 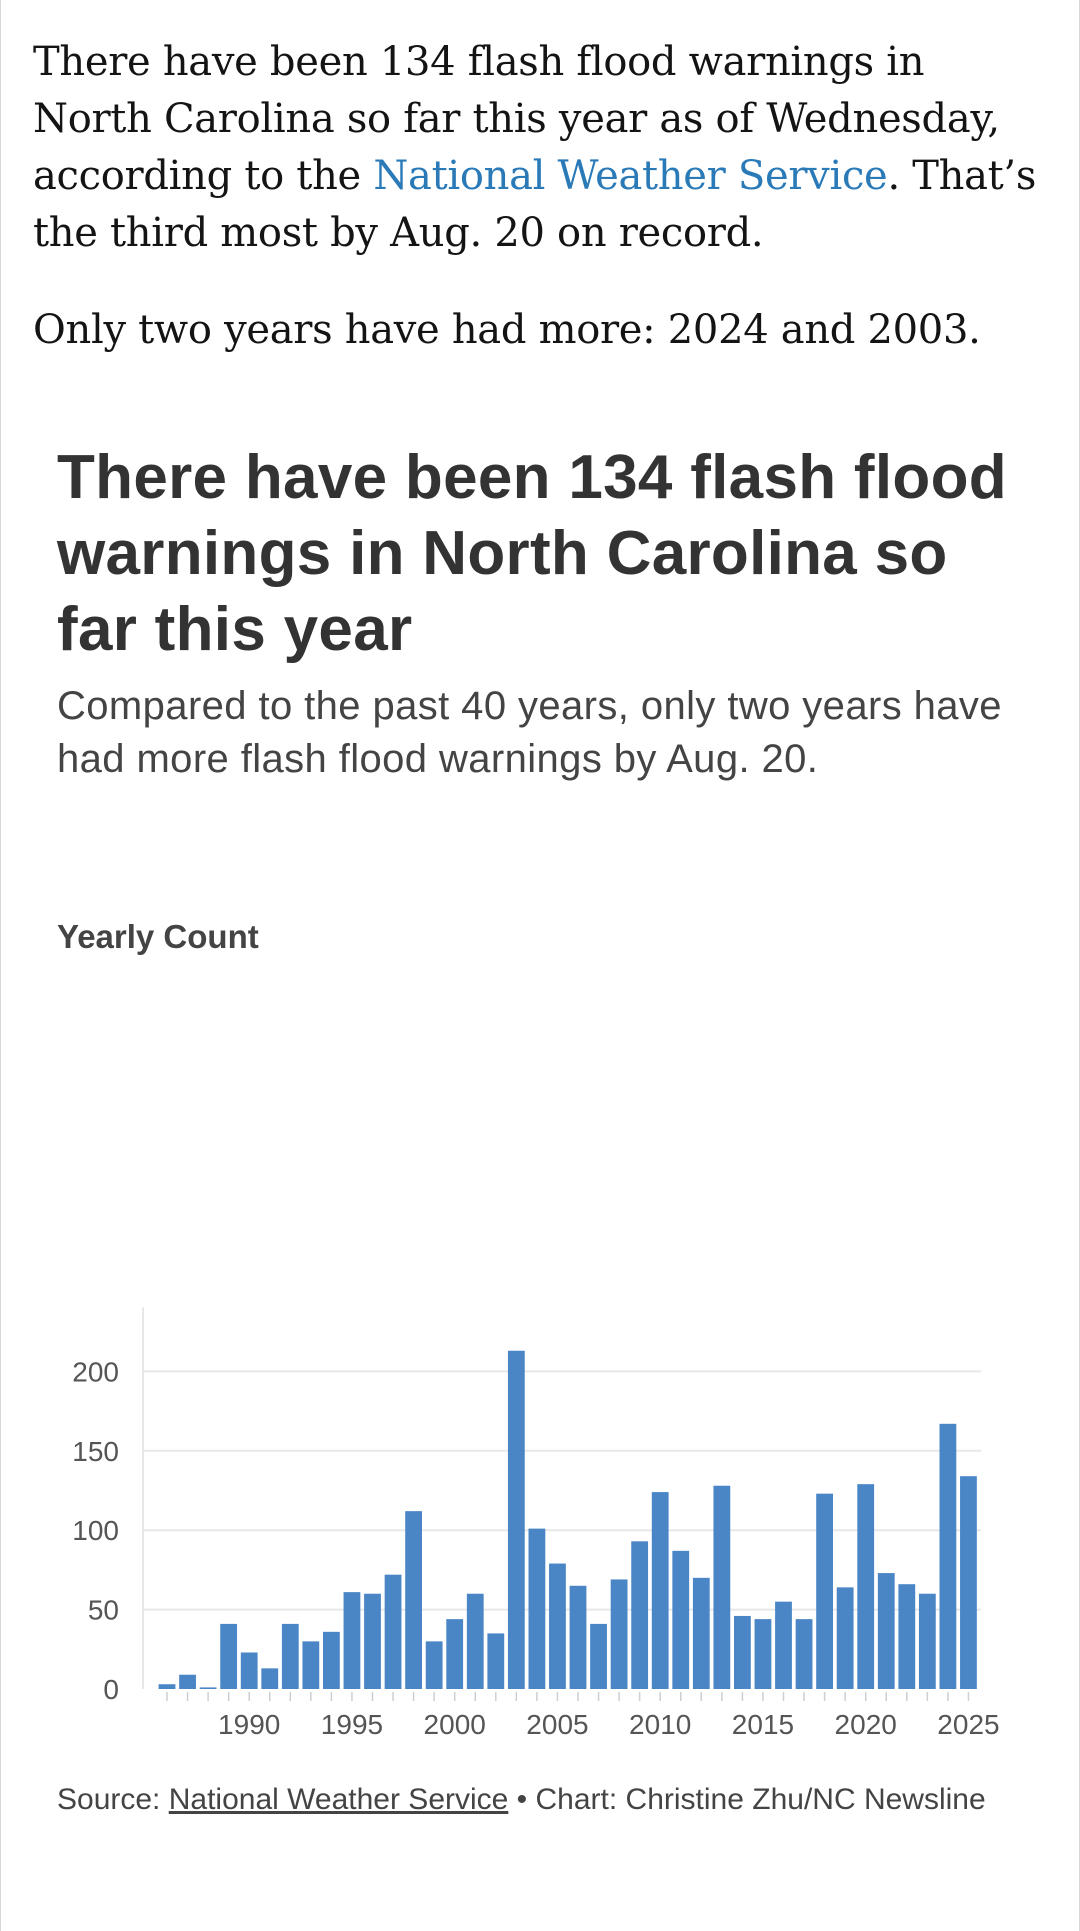 What do you see at coordinates (158, 936) in the screenshot?
I see `y-axis-label: Yearly Count` at bounding box center [158, 936].